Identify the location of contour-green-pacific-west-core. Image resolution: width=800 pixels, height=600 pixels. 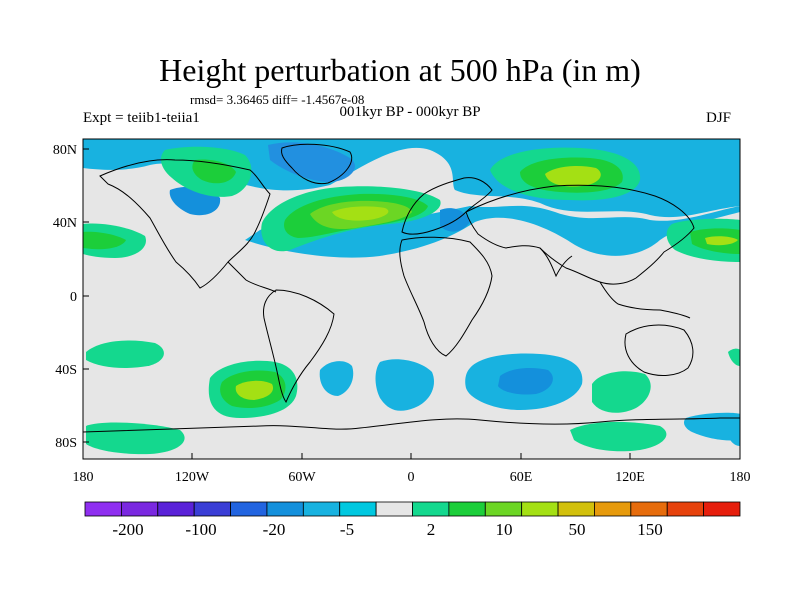
(104, 240).